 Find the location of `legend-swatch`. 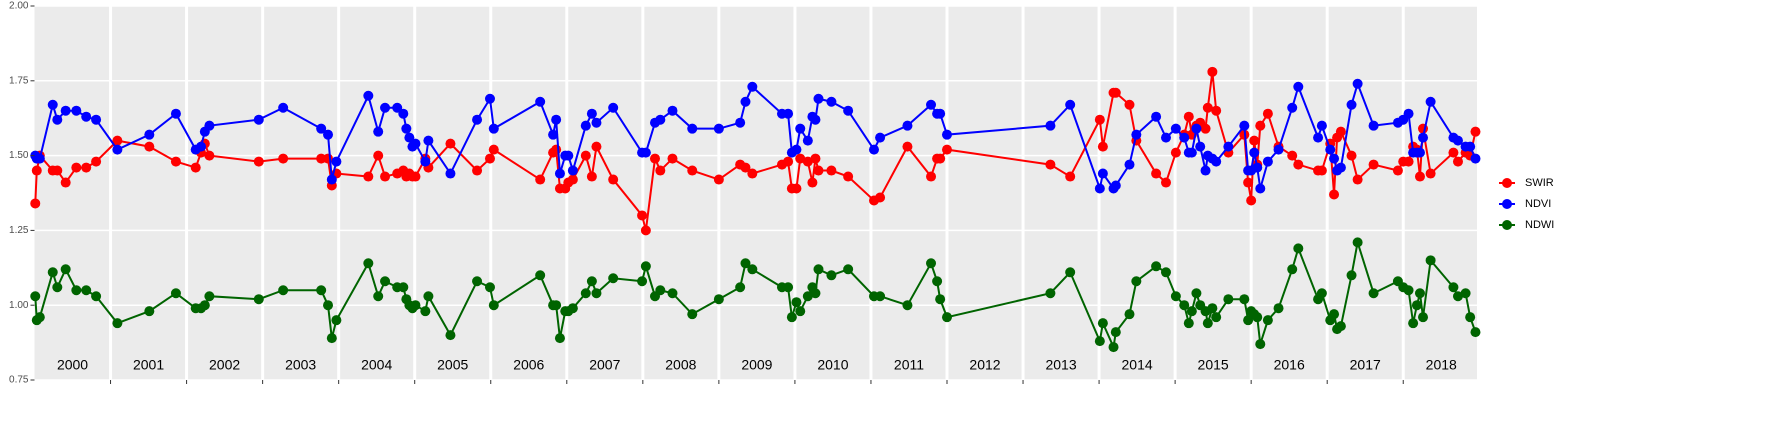

legend-swatch is located at coordinates (1507, 183).